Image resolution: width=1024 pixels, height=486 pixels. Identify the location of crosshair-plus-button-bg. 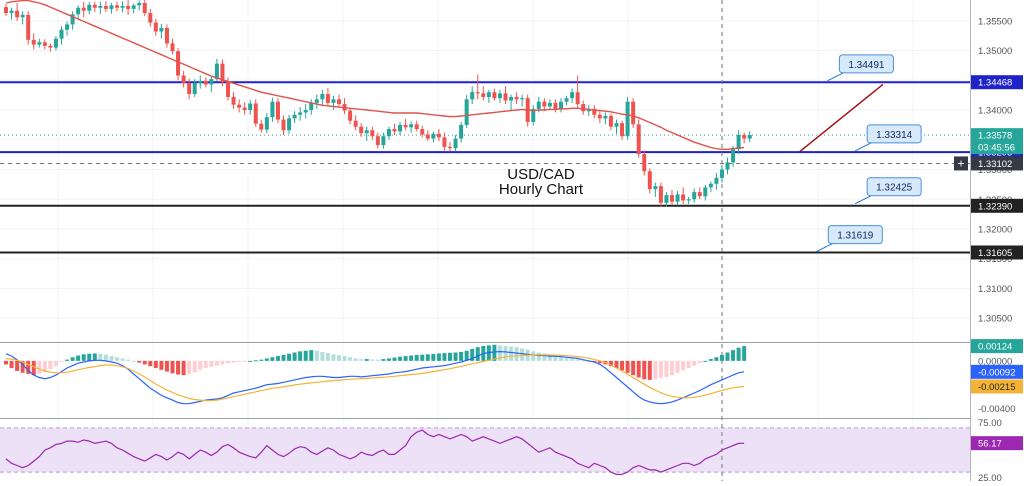
(961, 163).